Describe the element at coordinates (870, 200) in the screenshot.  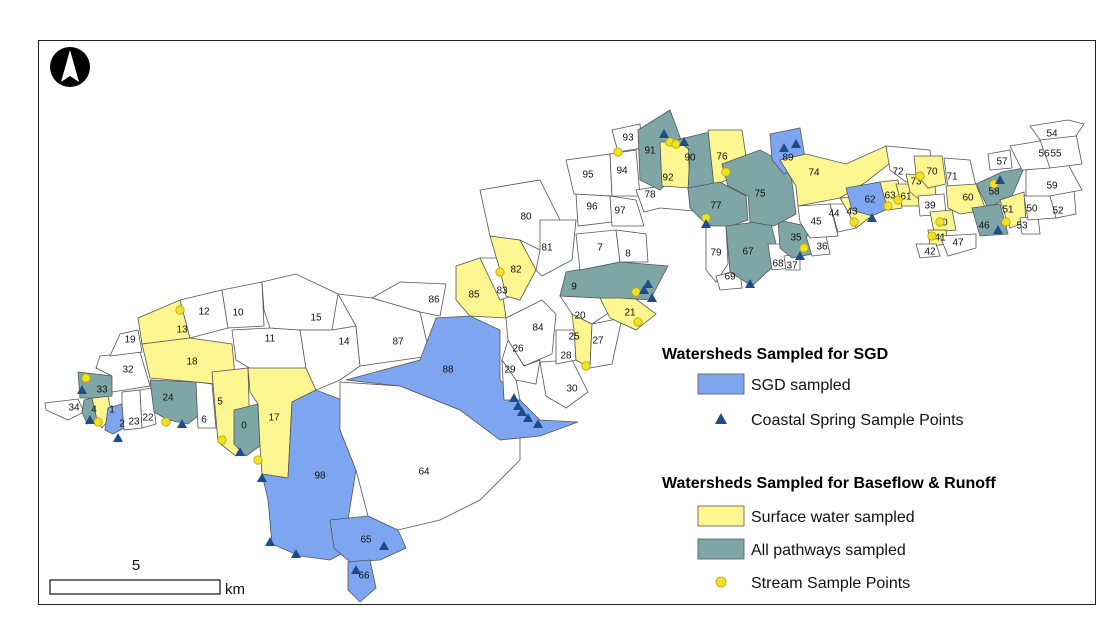
I see `watershed-label: 62` at that location.